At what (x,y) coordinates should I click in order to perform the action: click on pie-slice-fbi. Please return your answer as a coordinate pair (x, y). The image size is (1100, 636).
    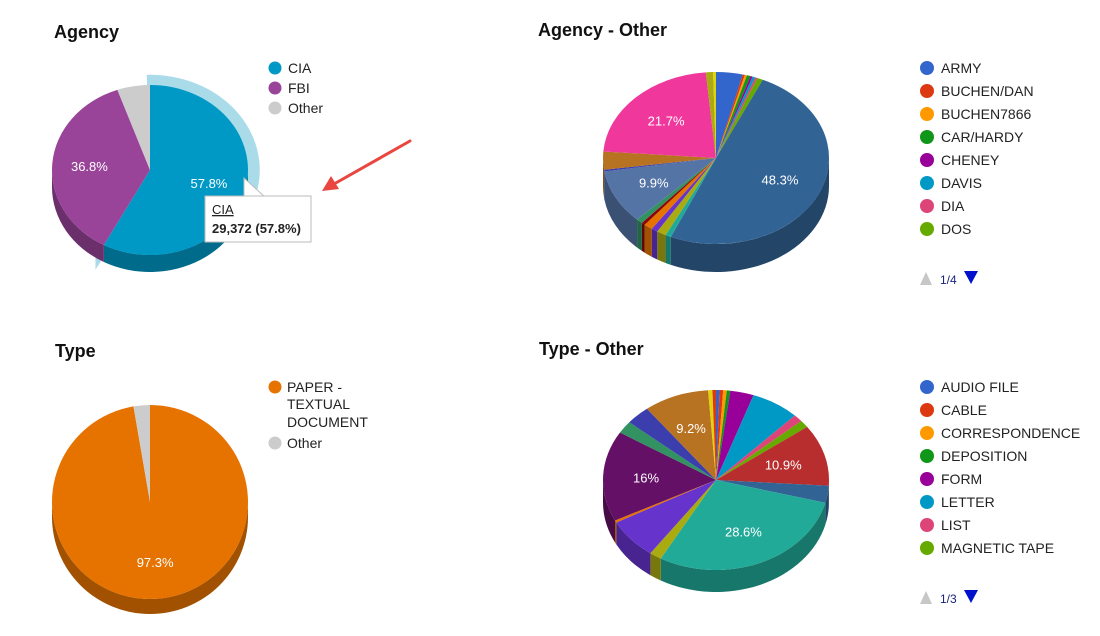
    Looking at the image, I should click on (100, 167).